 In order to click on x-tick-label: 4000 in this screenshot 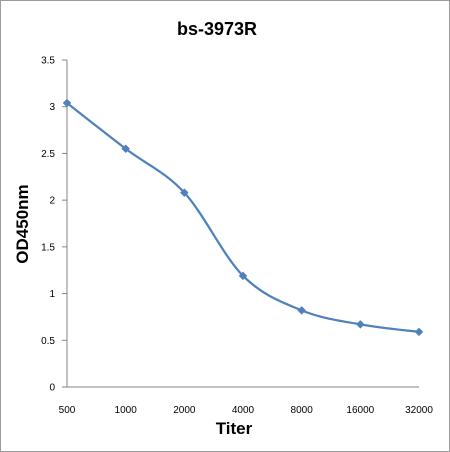, I will do `click(243, 410)`.